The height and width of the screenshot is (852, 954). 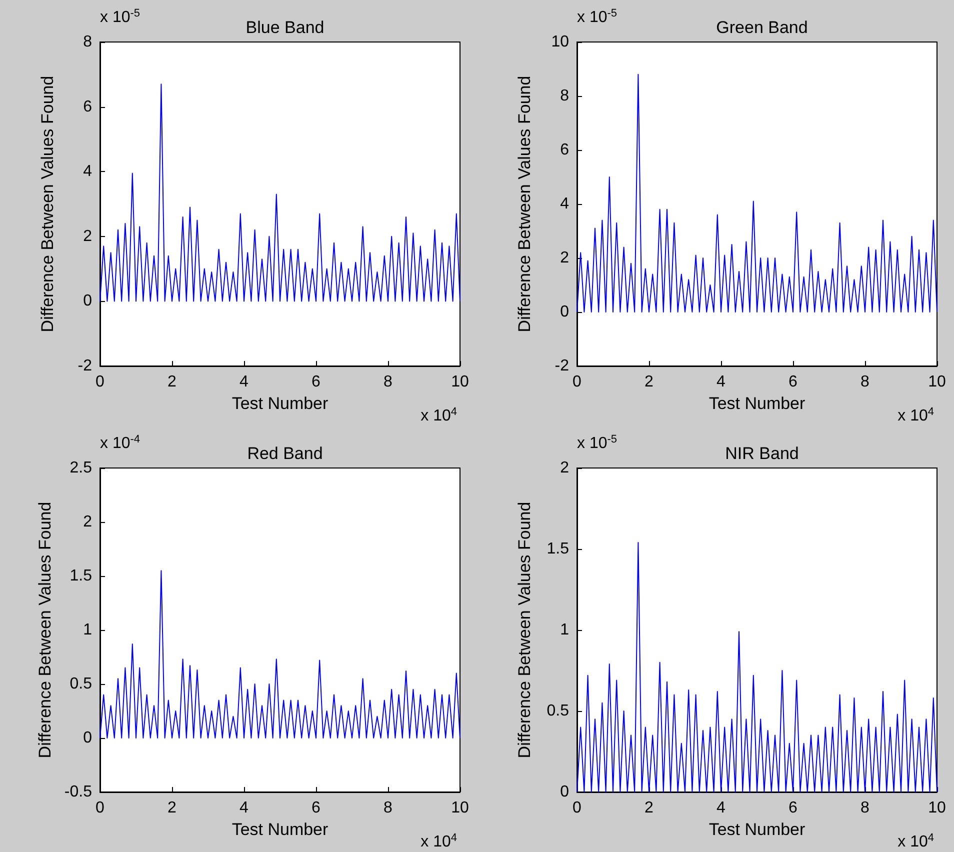 I want to click on chart-title: Red Band, so click(x=285, y=453).